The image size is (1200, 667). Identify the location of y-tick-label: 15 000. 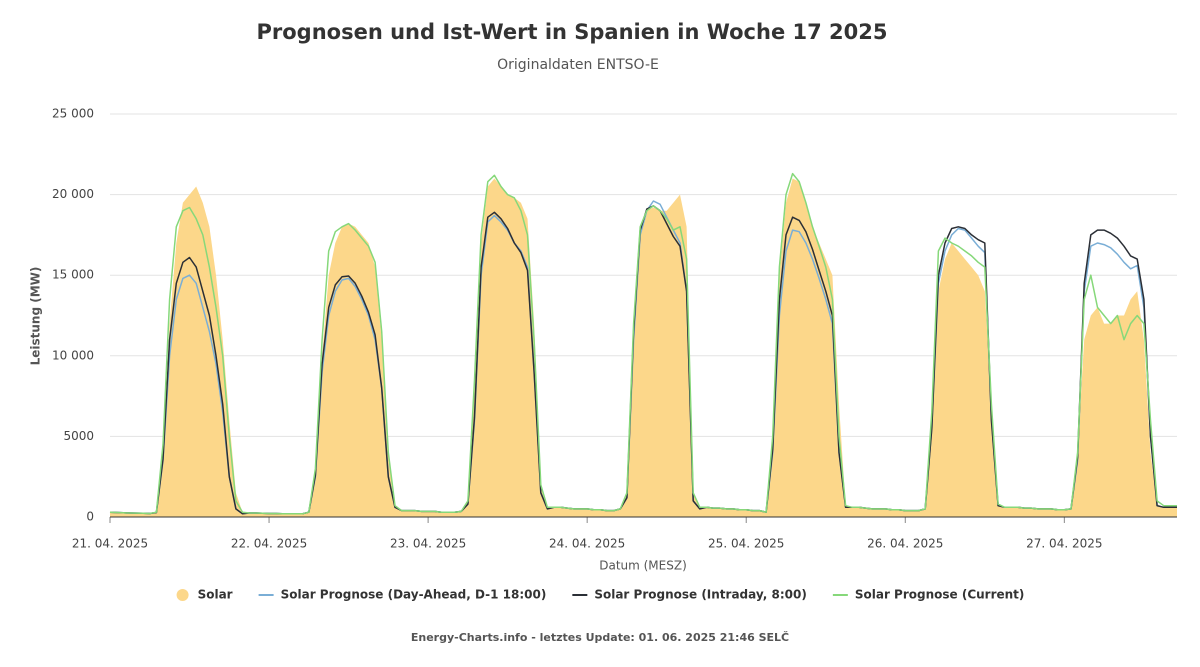
(73, 275).